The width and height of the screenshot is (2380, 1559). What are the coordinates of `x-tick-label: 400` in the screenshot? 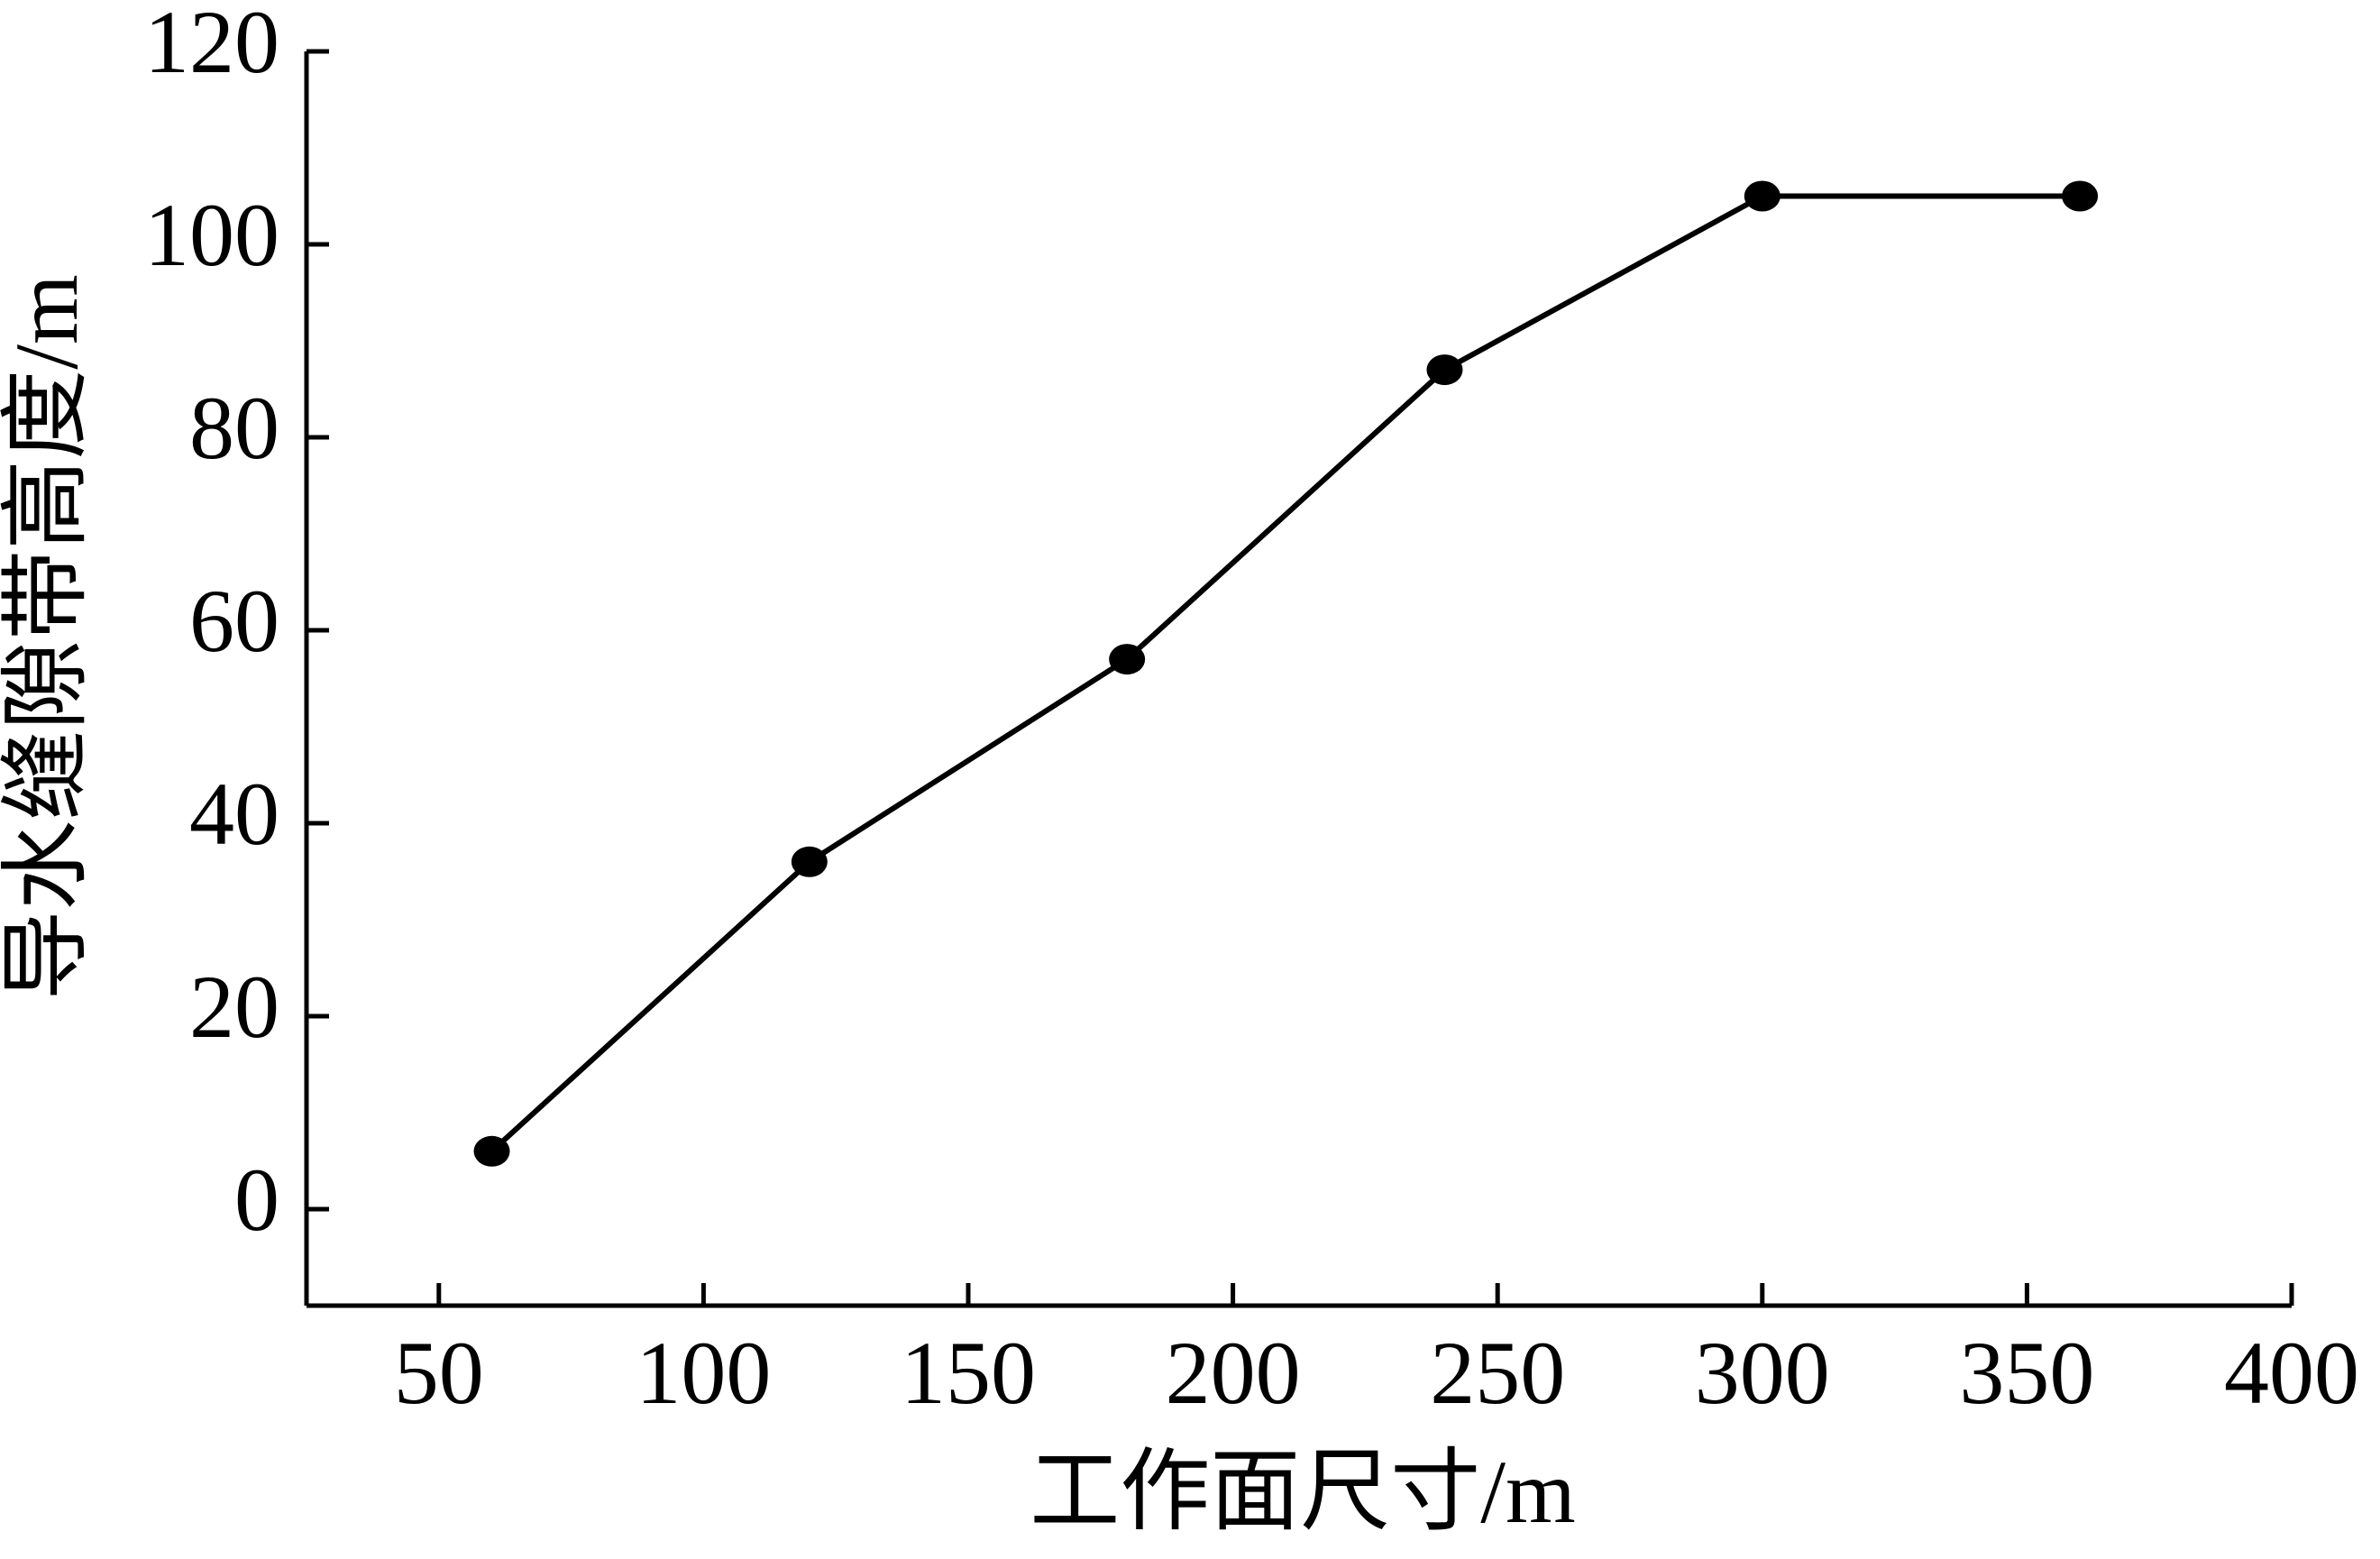 It's located at (2291, 1373).